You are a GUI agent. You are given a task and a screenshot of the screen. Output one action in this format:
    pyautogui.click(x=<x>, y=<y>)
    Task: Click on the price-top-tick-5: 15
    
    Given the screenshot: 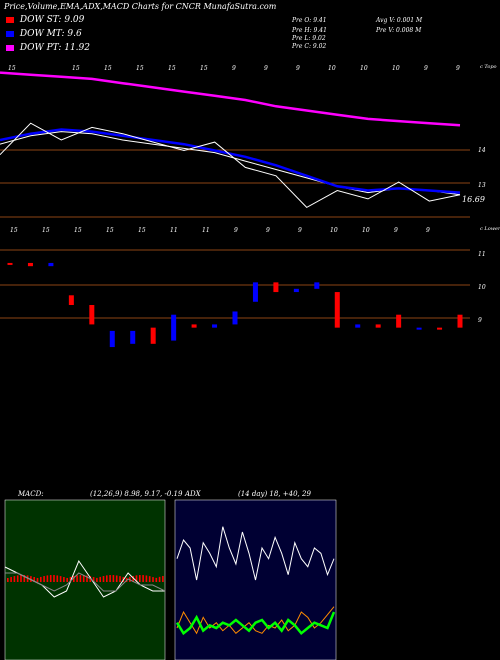 What is the action you would take?
    pyautogui.click(x=172, y=68)
    